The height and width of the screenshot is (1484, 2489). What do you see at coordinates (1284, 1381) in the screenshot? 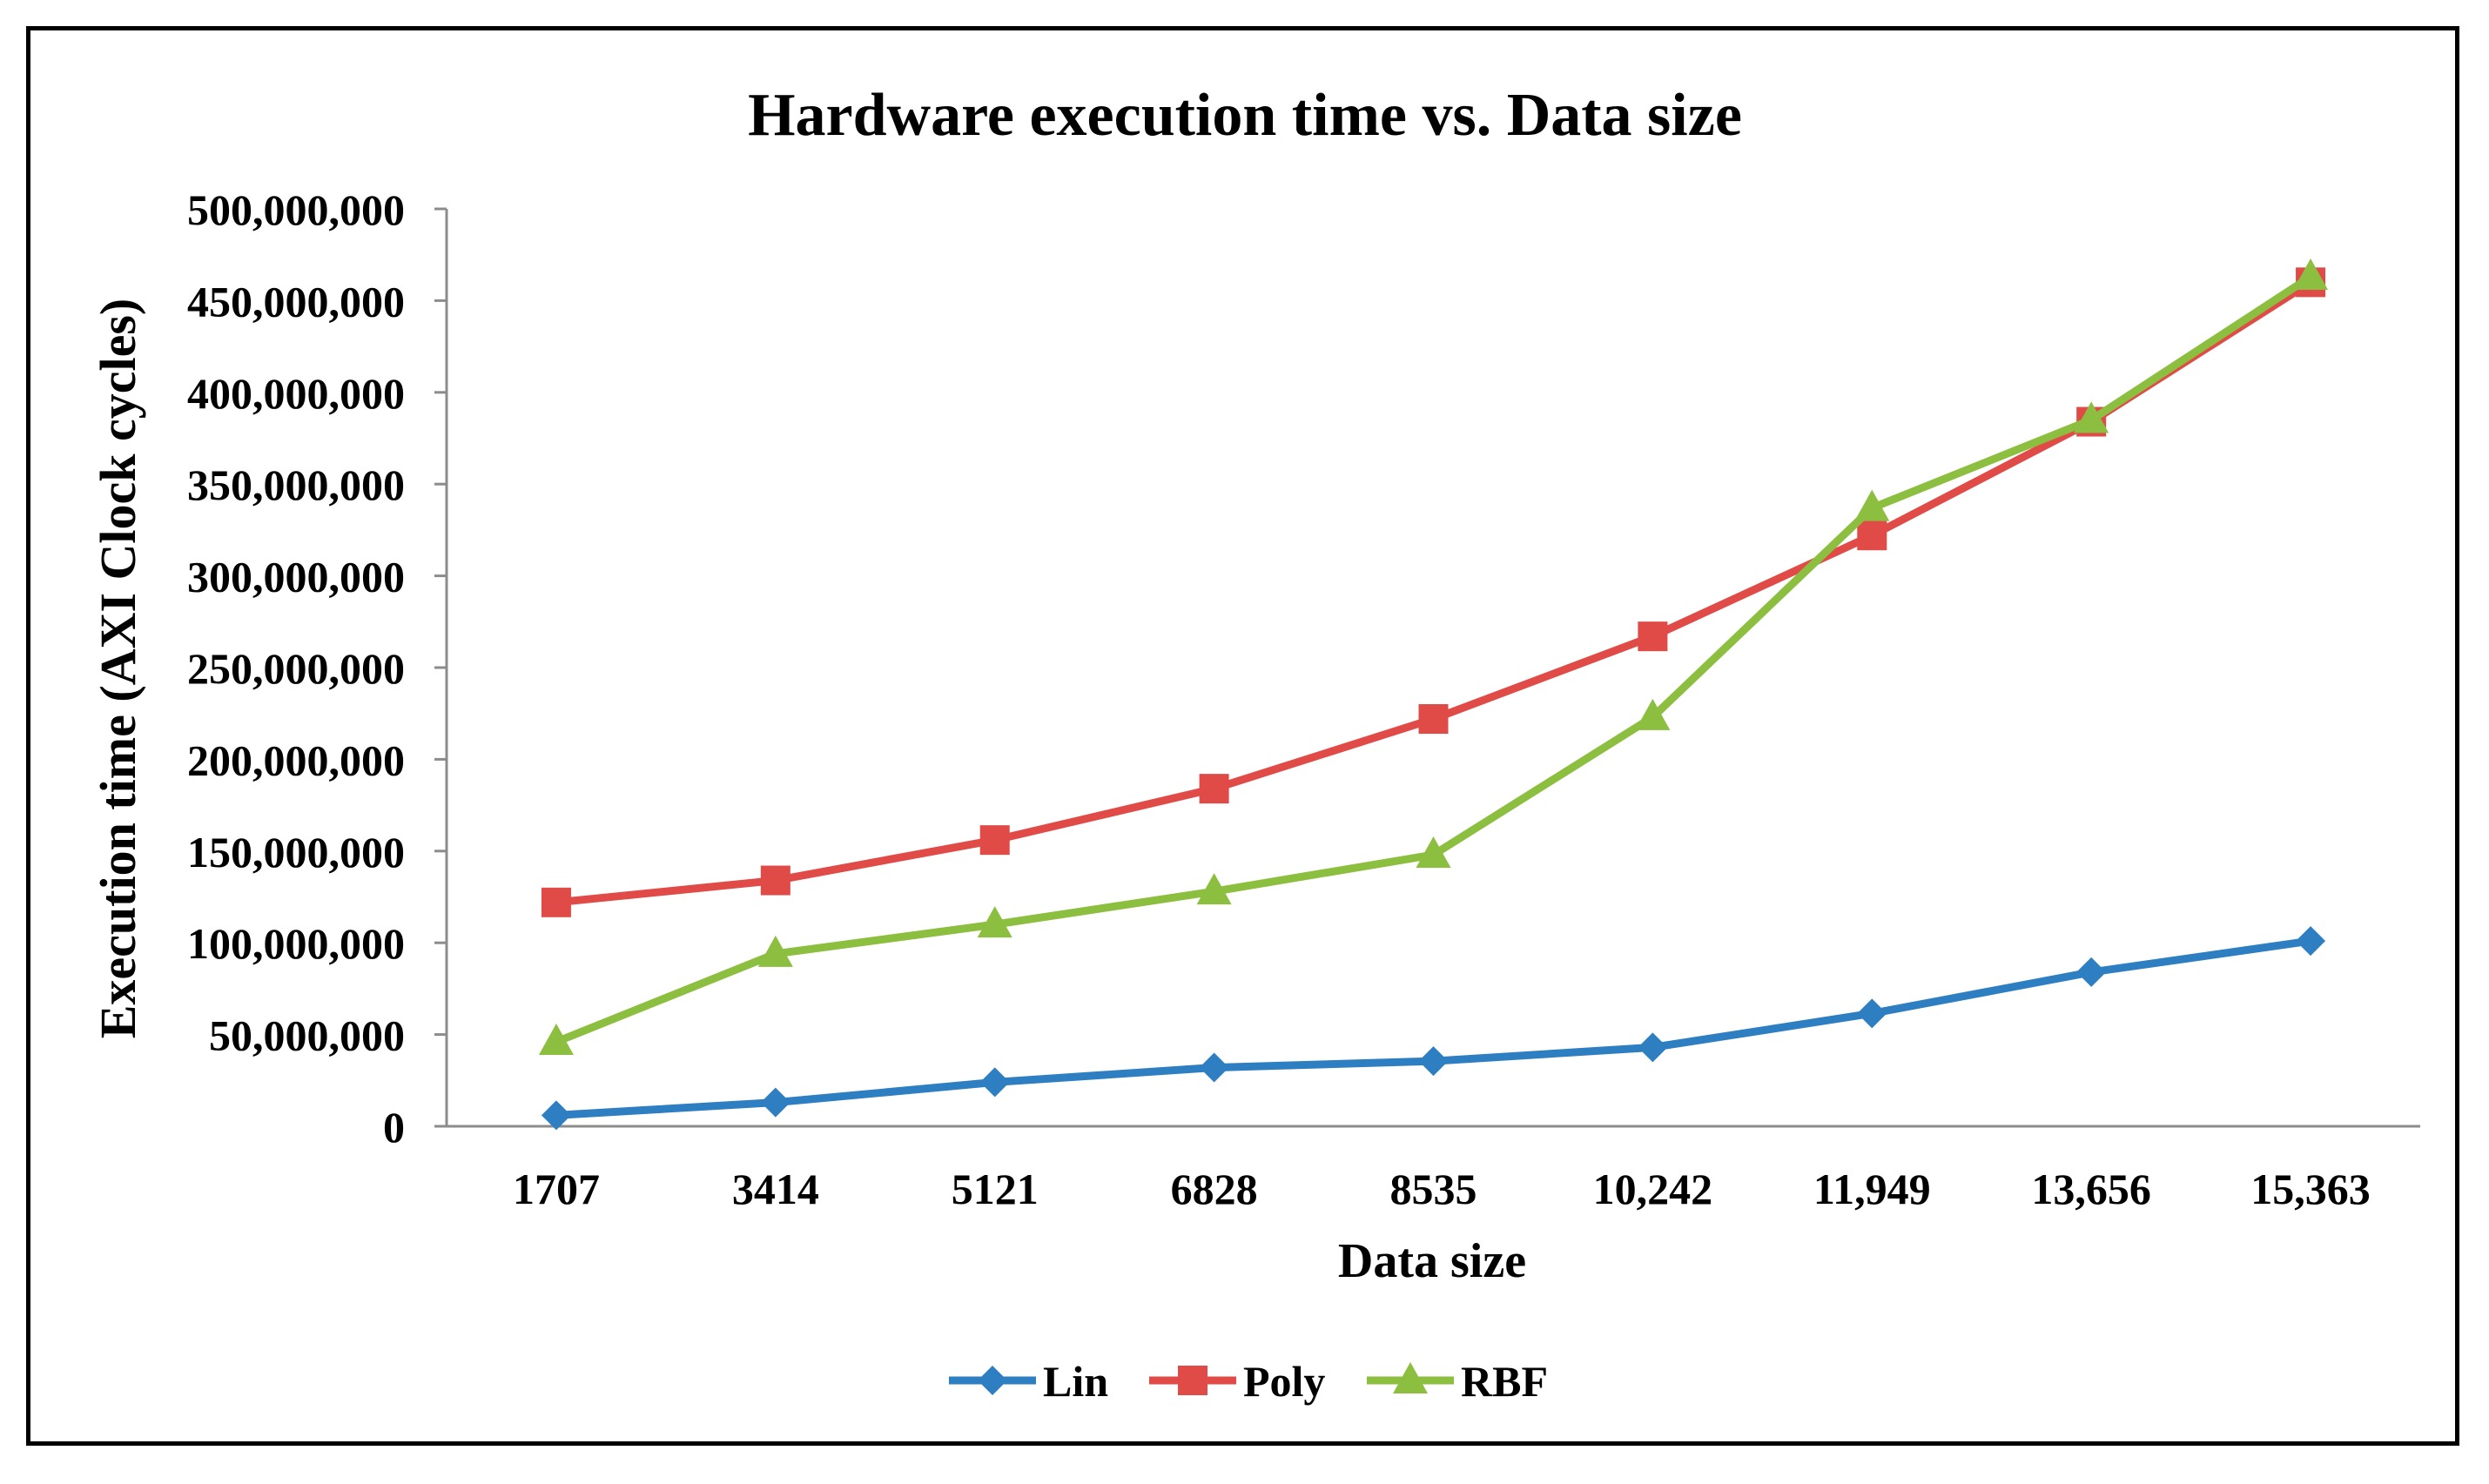
I see `legend-label-poly: Poly` at bounding box center [1284, 1381].